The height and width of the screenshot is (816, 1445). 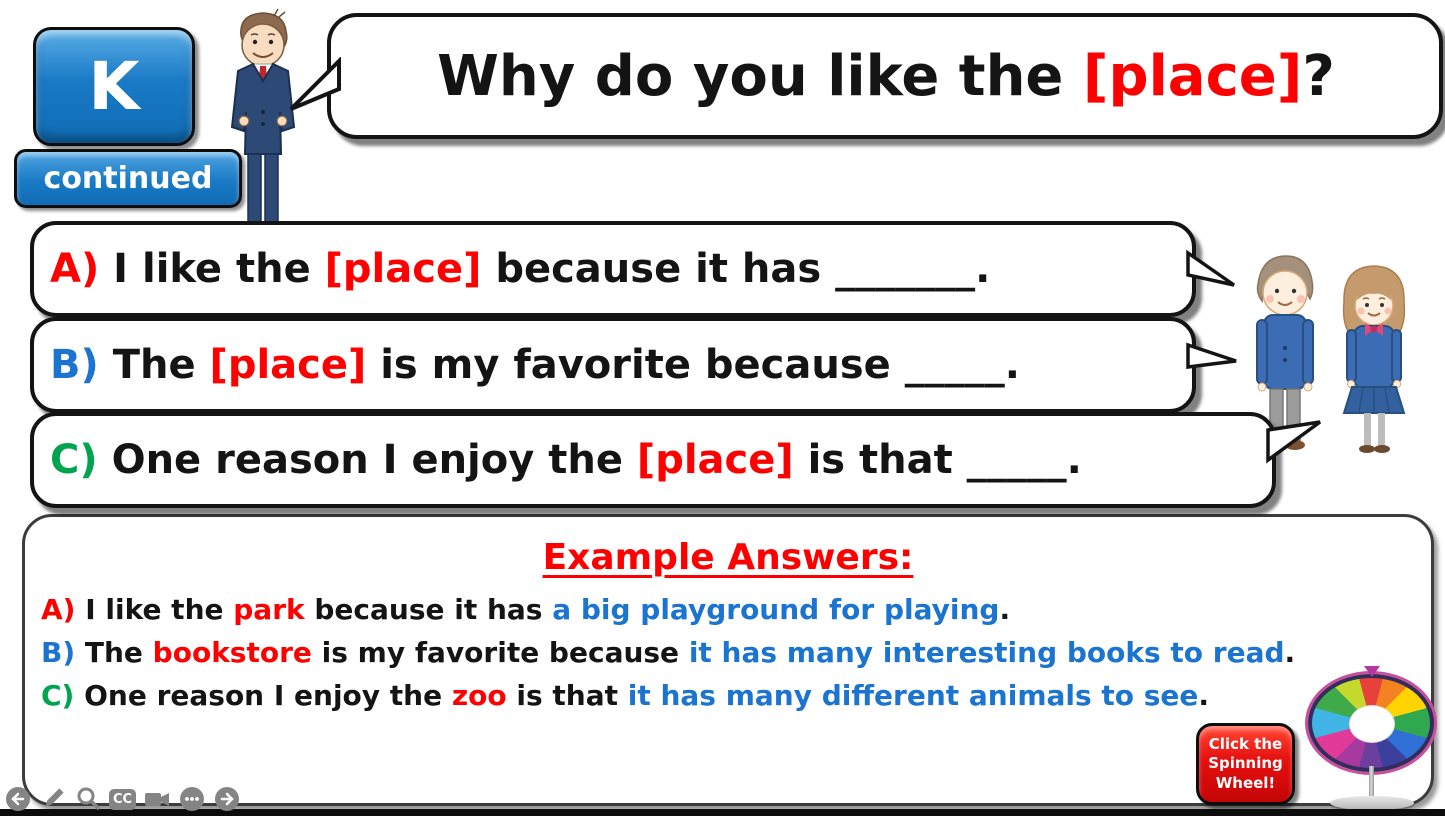 I want to click on continued-badge-label: continued, so click(x=128, y=178).